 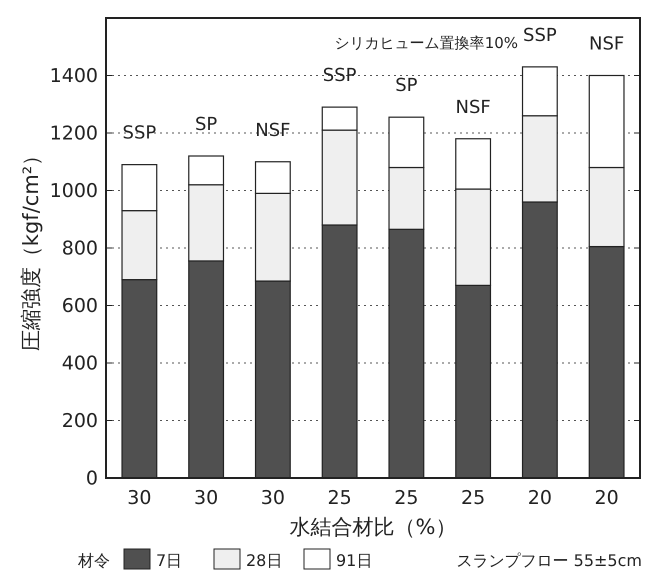 I want to click on legend-label: 28日, so click(x=264, y=560).